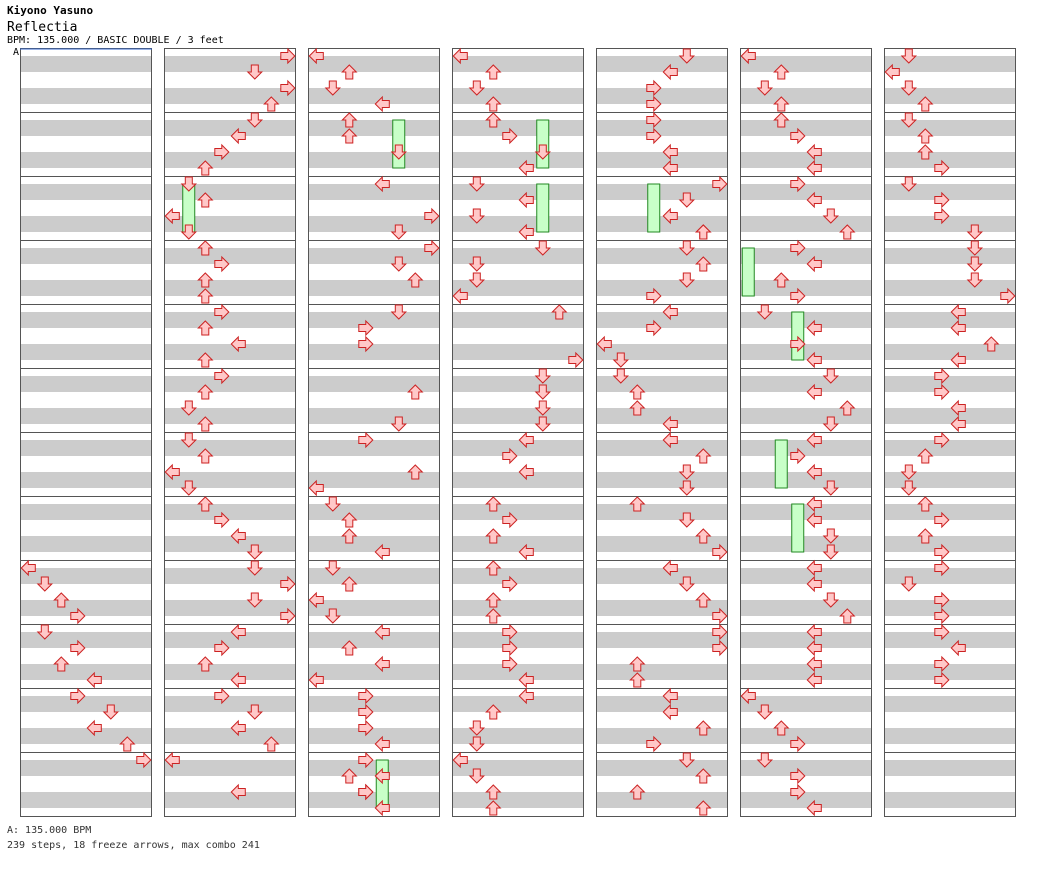 Image resolution: width=1040 pixels, height=876 pixels. Describe the element at coordinates (798, 336) in the screenshot. I see `freeze-arrow` at that location.